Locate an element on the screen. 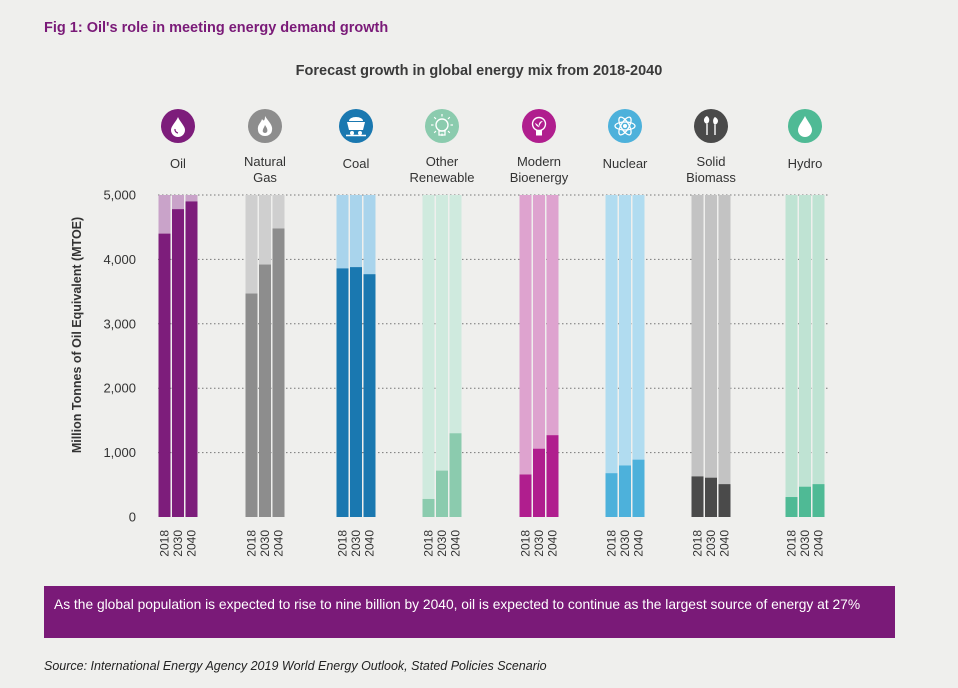 Image resolution: width=958 pixels, height=688 pixels. y-tick-label: 4,000 is located at coordinates (119, 259).